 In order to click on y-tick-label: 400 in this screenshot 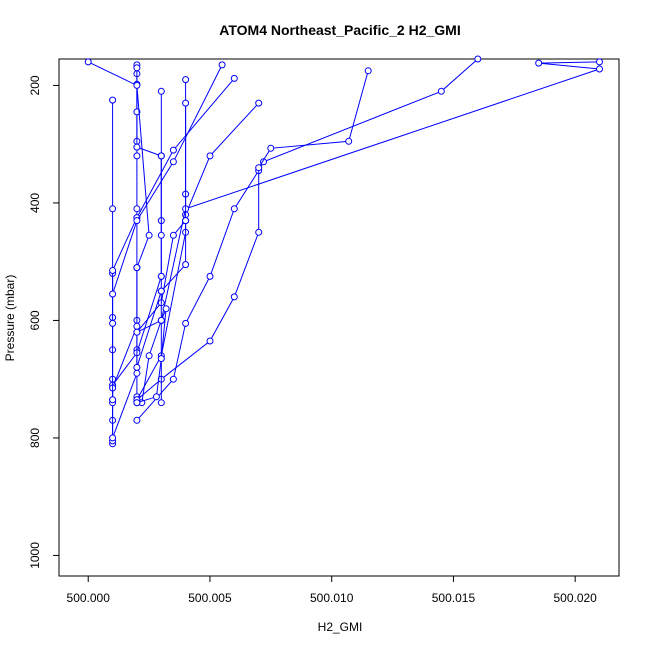, I will do `click(35, 203)`.